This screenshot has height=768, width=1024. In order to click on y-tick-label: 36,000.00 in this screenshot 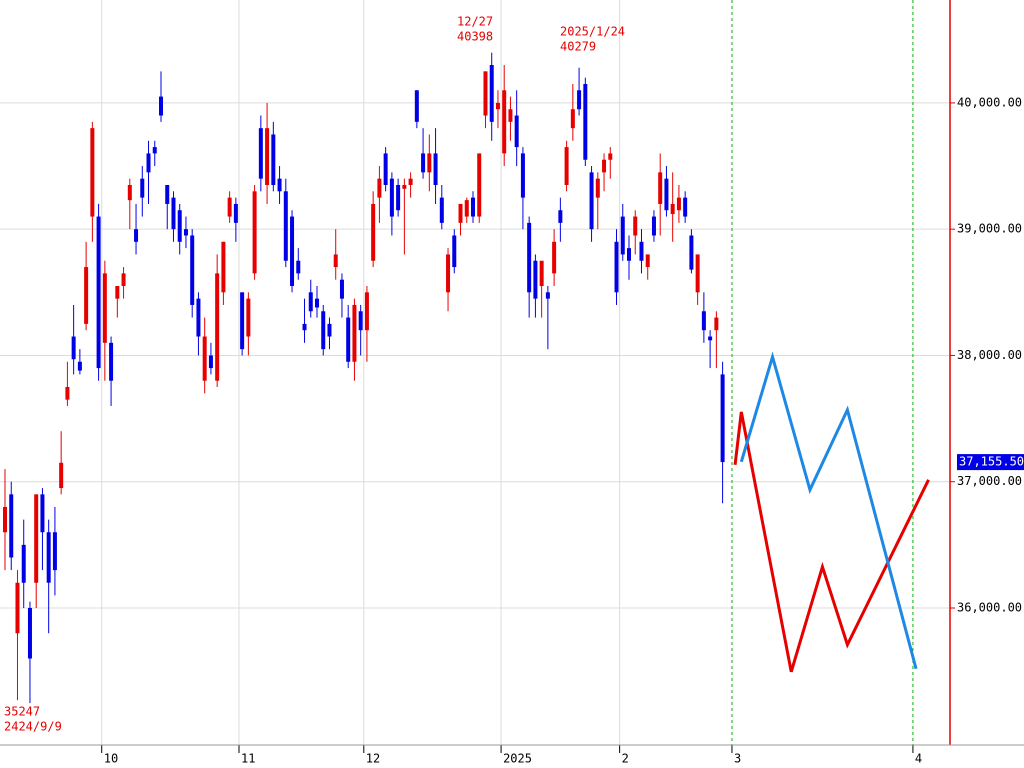, I will do `click(989, 607)`.